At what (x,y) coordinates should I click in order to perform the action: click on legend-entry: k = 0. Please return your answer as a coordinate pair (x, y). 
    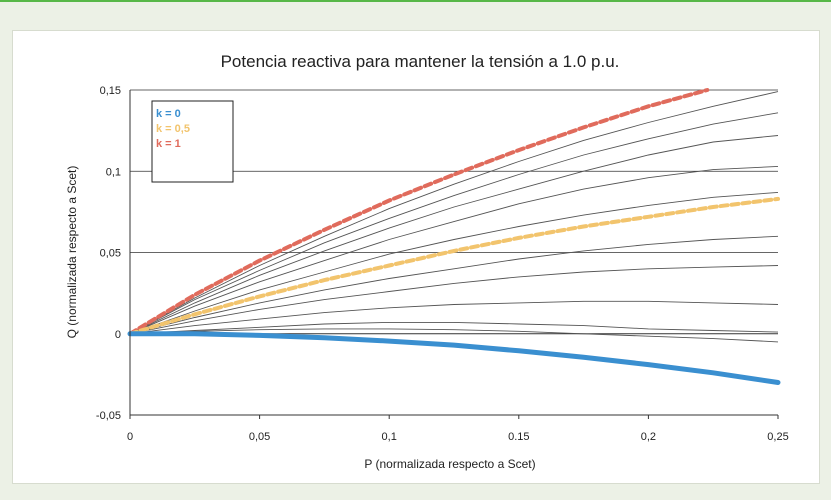
    Looking at the image, I should click on (168, 114).